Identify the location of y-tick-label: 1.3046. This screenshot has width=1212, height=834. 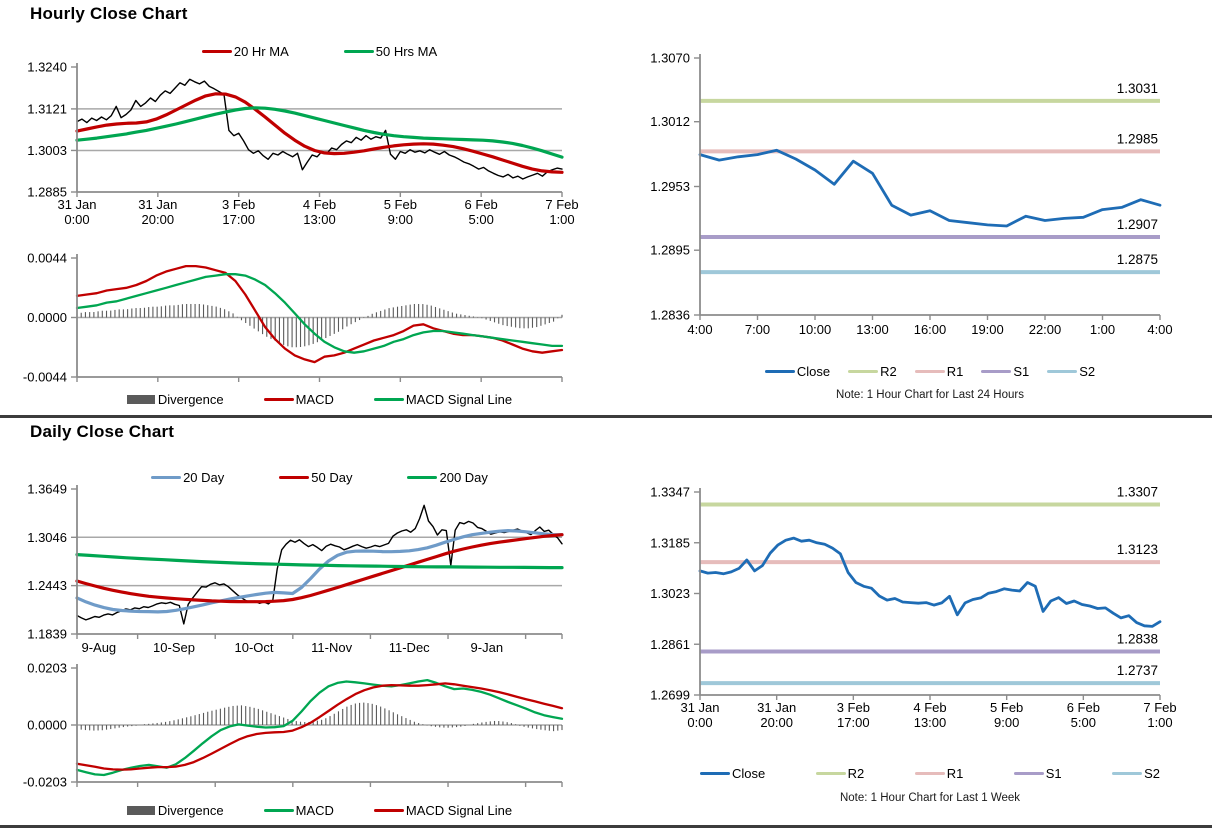
(47, 537).